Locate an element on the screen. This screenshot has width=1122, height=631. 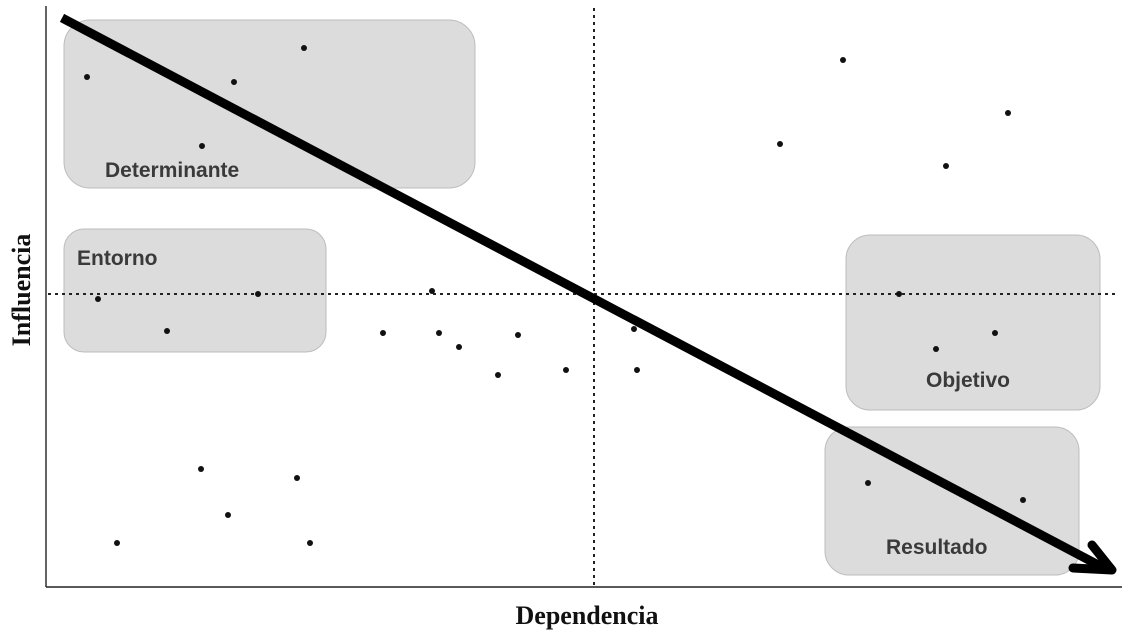
zone-entorno-label: Entorno is located at coordinates (117, 258).